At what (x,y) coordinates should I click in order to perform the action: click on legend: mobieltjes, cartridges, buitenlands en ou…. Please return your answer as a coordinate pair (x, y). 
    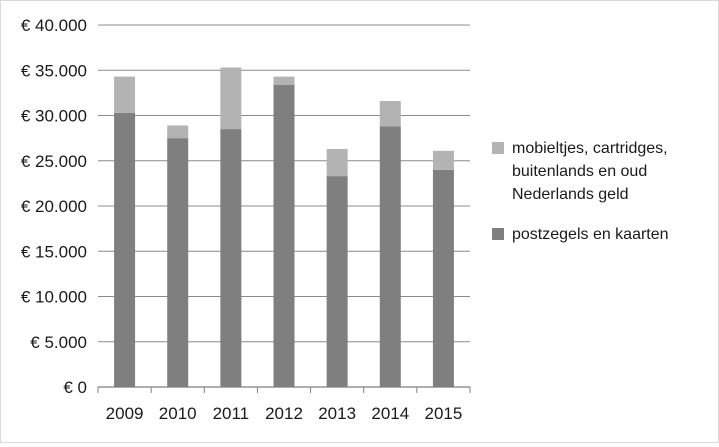
    Looking at the image, I should click on (580, 191).